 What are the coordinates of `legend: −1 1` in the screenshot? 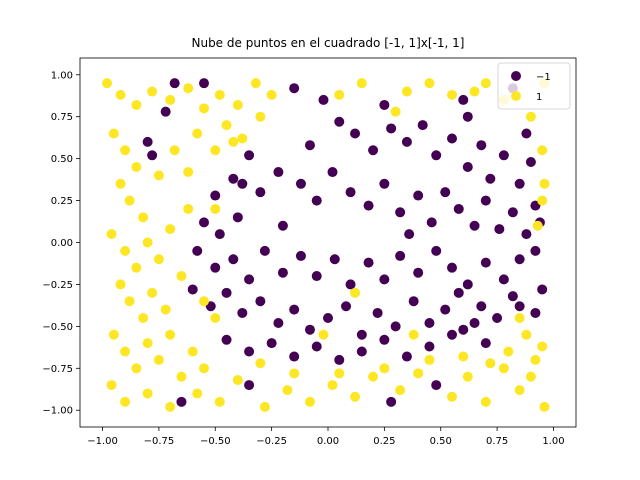 It's located at (534, 86).